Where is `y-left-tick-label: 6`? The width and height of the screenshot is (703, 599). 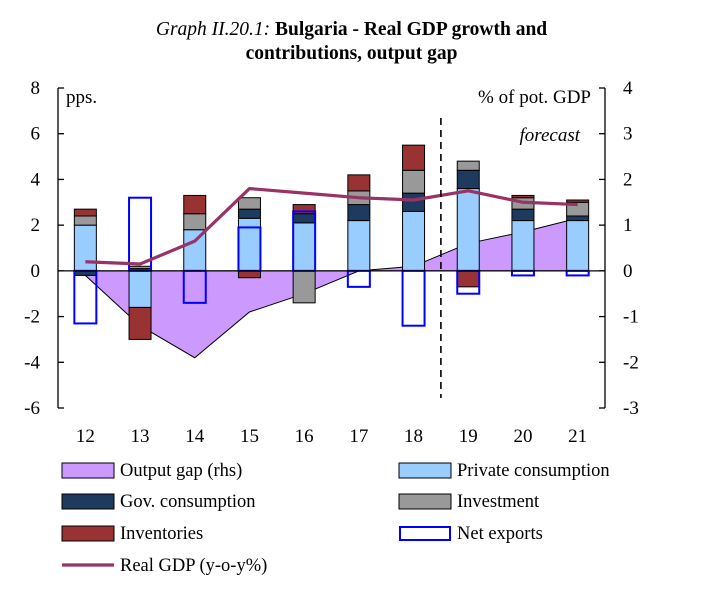 y-left-tick-label: 6 is located at coordinates (36, 134).